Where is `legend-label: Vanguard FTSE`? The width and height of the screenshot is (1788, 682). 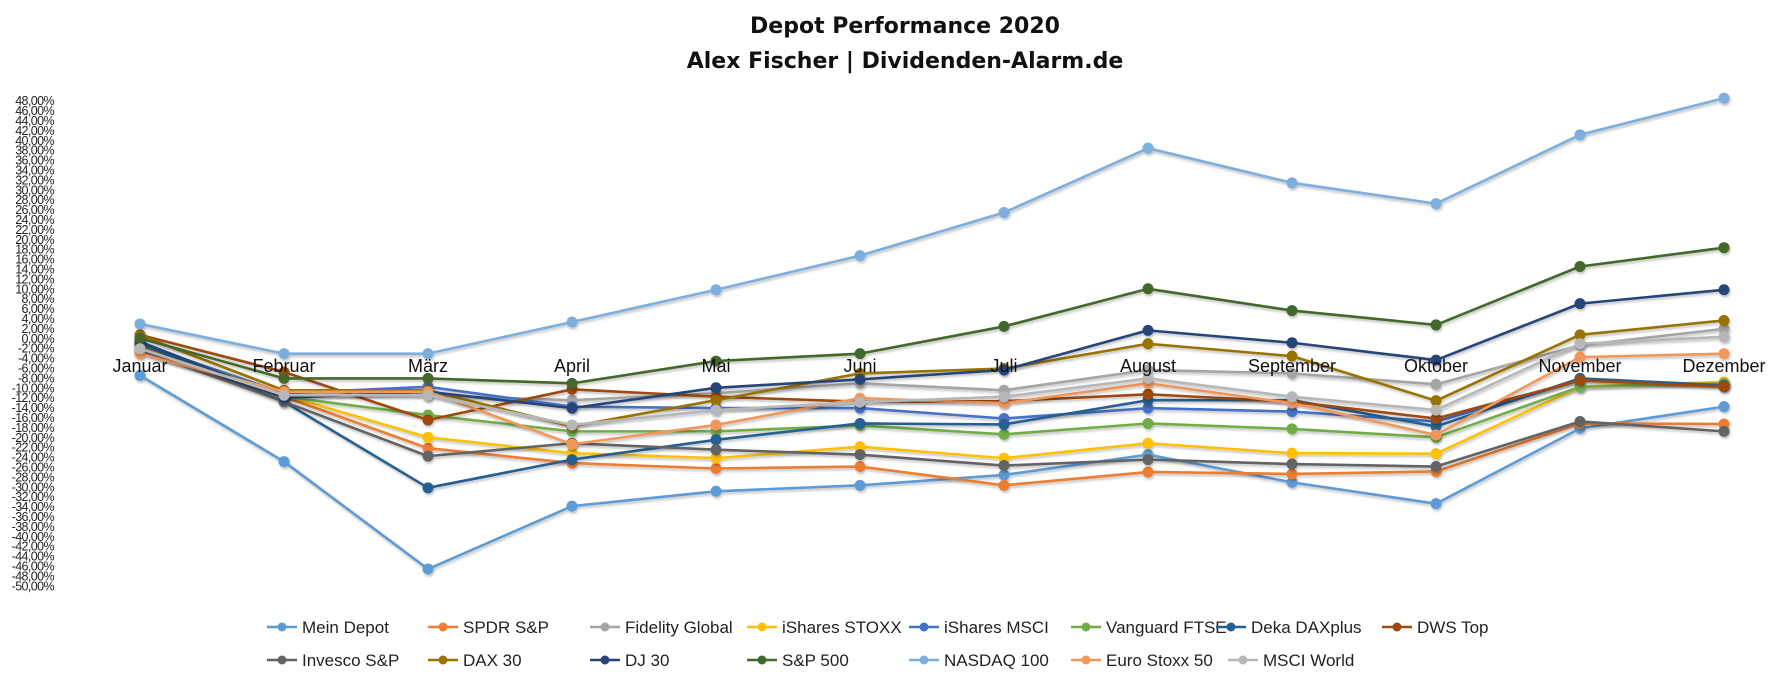 legend-label: Vanguard FTSE is located at coordinates (1166, 627).